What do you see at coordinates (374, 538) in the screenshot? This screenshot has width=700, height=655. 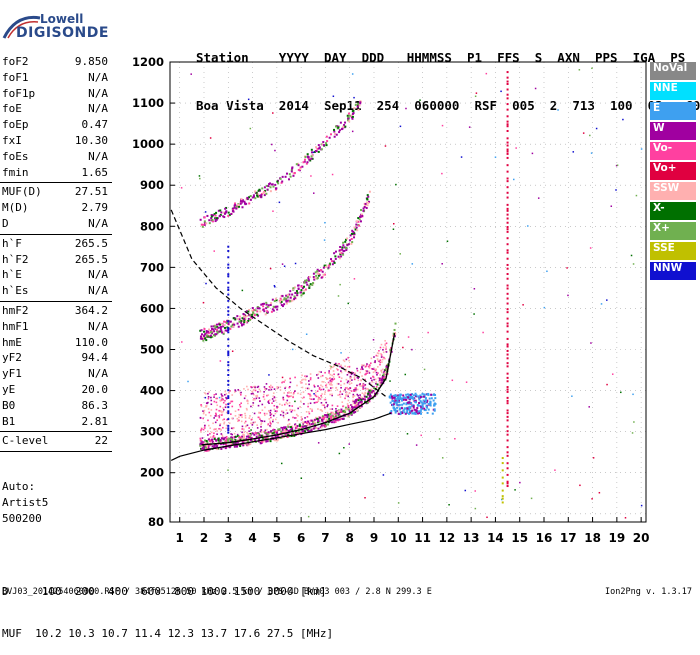 I see `x-tick-label: 9` at bounding box center [374, 538].